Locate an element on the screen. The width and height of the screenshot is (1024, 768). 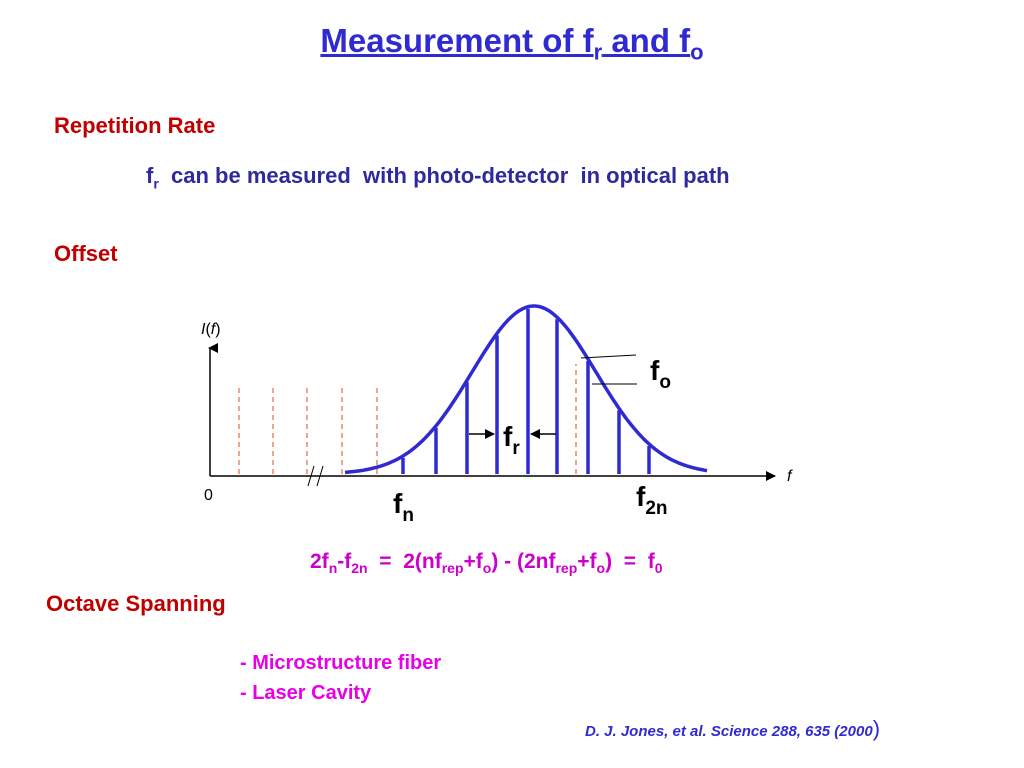
f2n-label: f2n is located at coordinates (652, 500).